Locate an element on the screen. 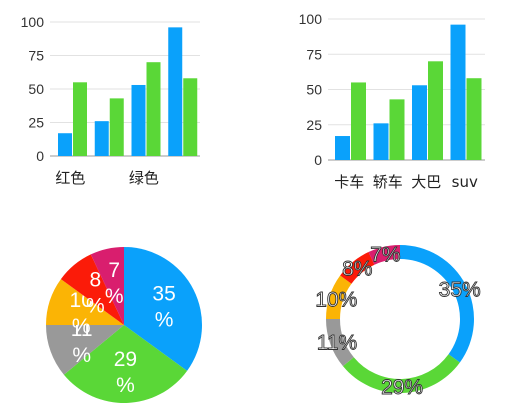 The image size is (510, 418). bar-chart-colors: 0 25 50 75 100 红色 绿色 is located at coordinates (110, 100).